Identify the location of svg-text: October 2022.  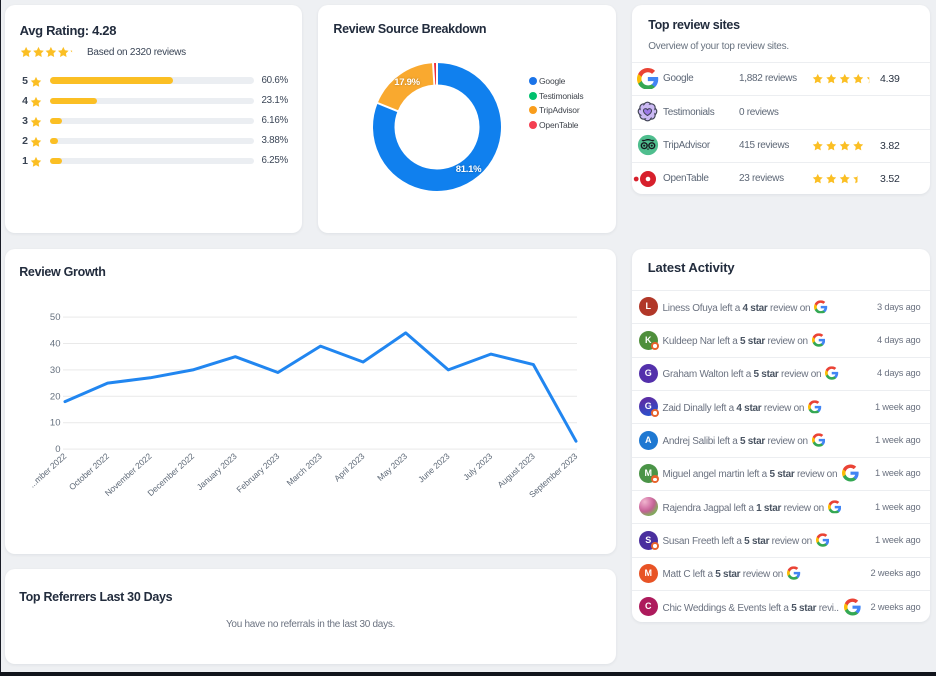
(89, 471).